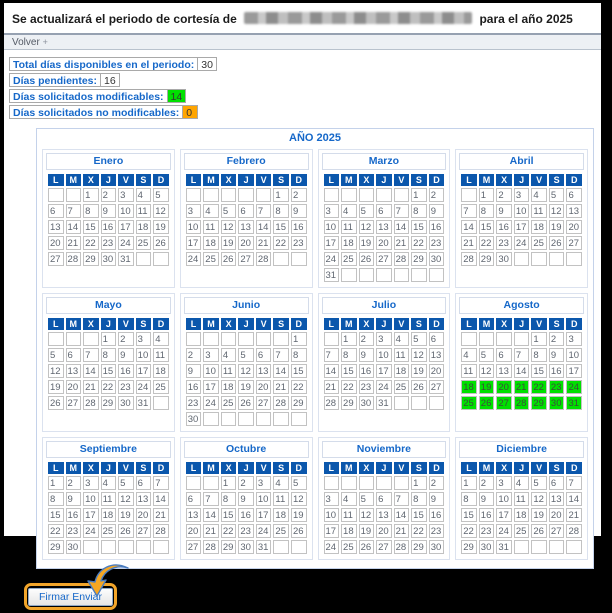 The height and width of the screenshot is (613, 612). What do you see at coordinates (366, 531) in the screenshot?
I see `day-cell: 19` at bounding box center [366, 531].